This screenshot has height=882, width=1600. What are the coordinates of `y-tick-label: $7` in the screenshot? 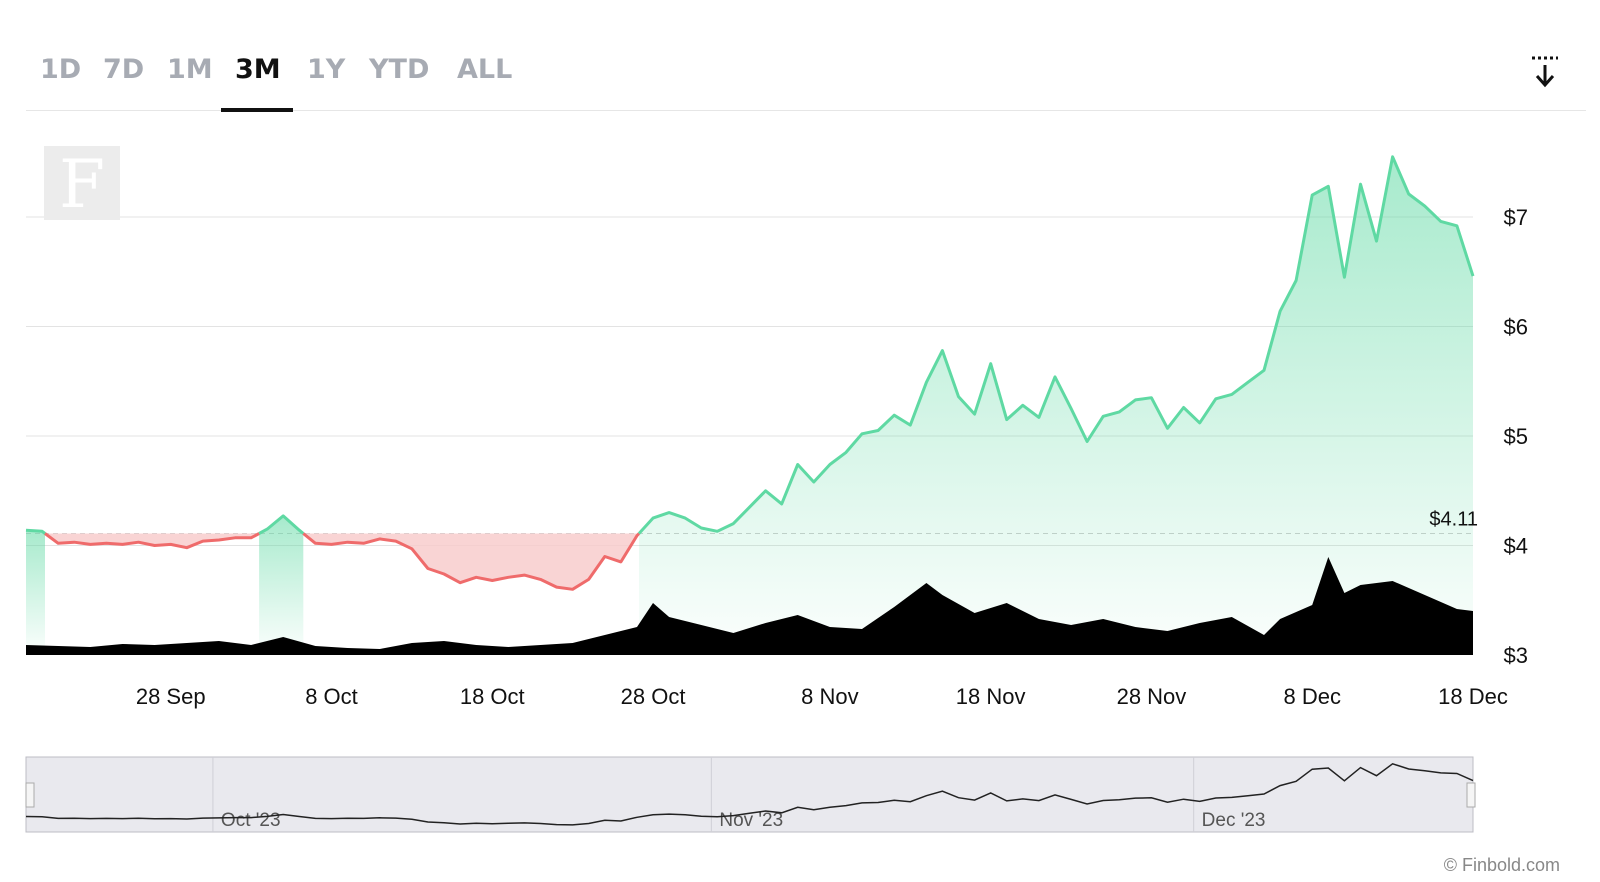 It's located at (1516, 217).